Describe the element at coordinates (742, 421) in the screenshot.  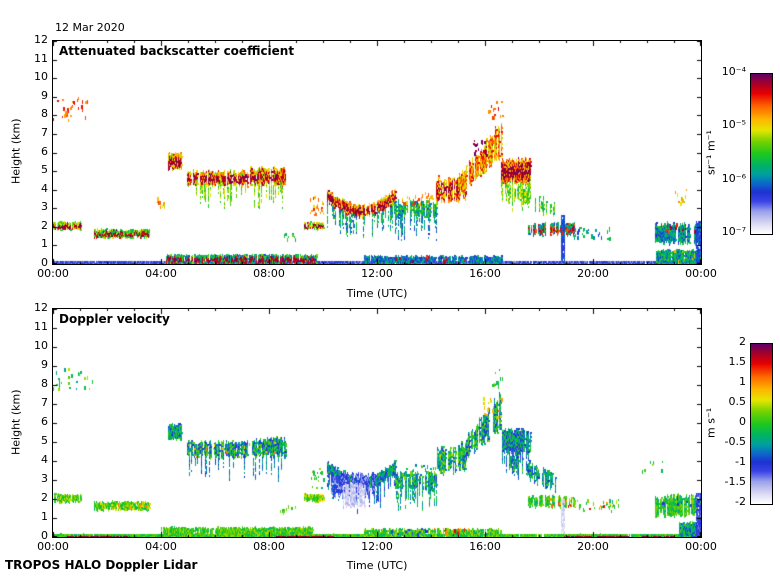
I see `colorbar-tick-label: 0` at that location.